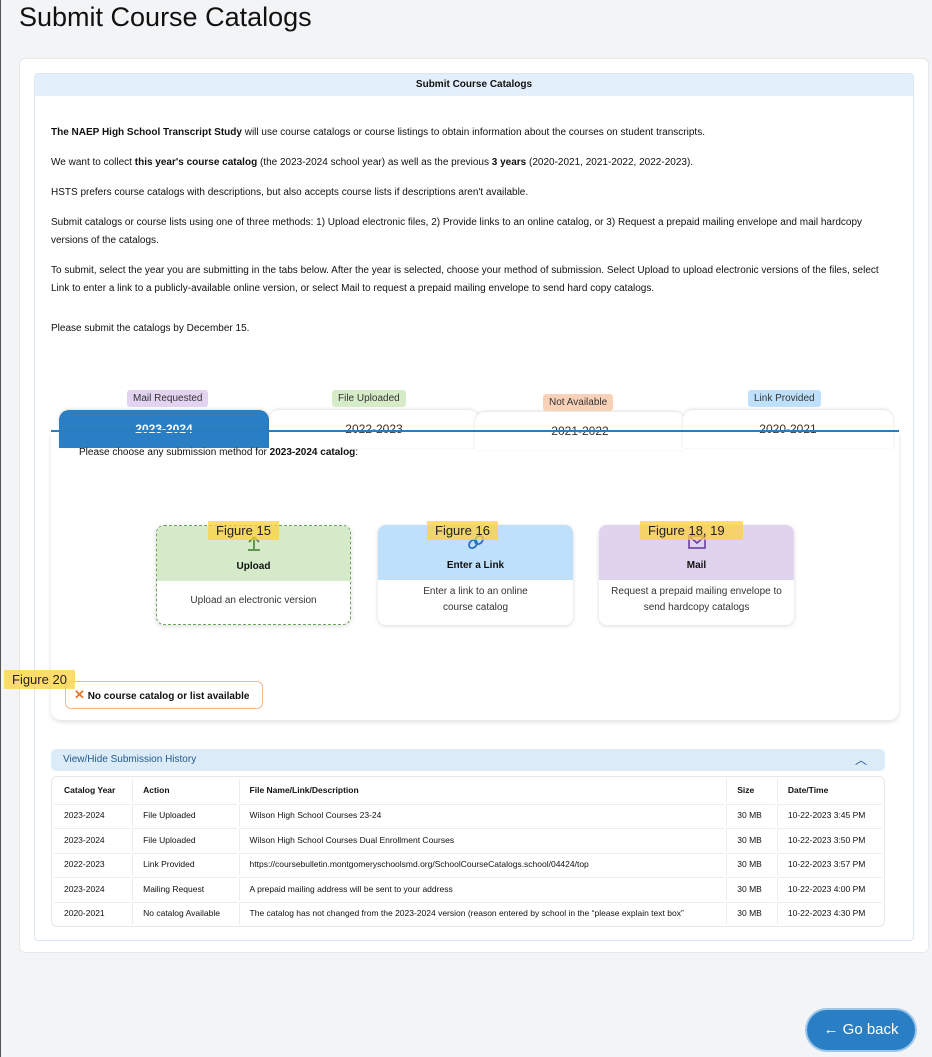  Describe the element at coordinates (475, 431) in the screenshot. I see `tab-divider` at that location.